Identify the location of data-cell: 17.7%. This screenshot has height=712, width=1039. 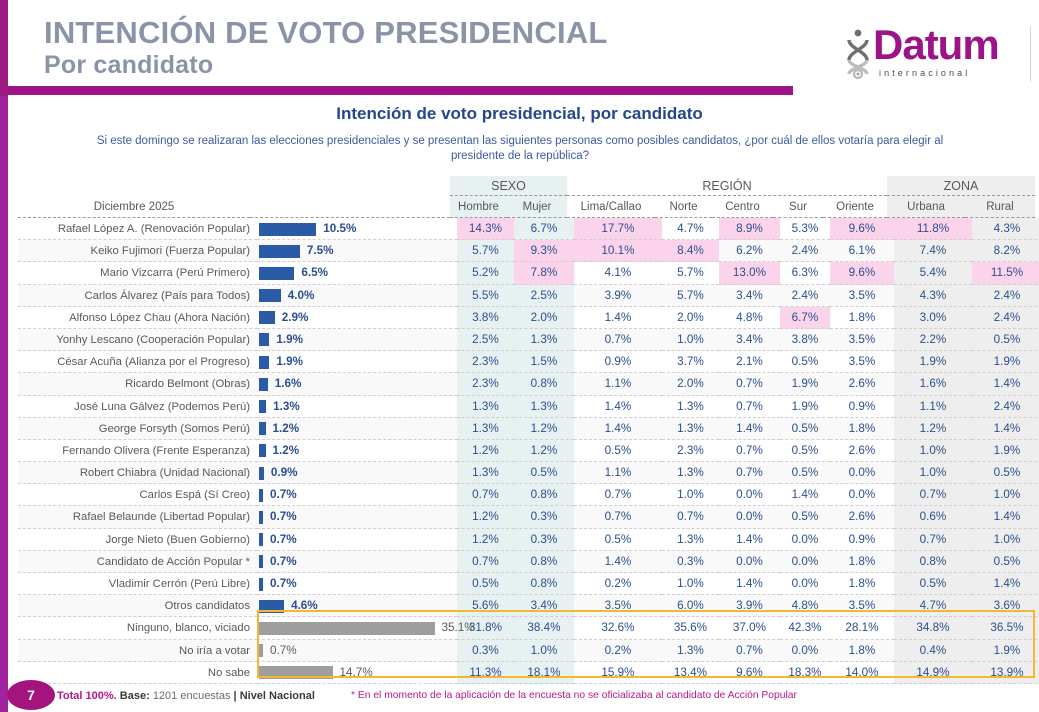
(618, 229).